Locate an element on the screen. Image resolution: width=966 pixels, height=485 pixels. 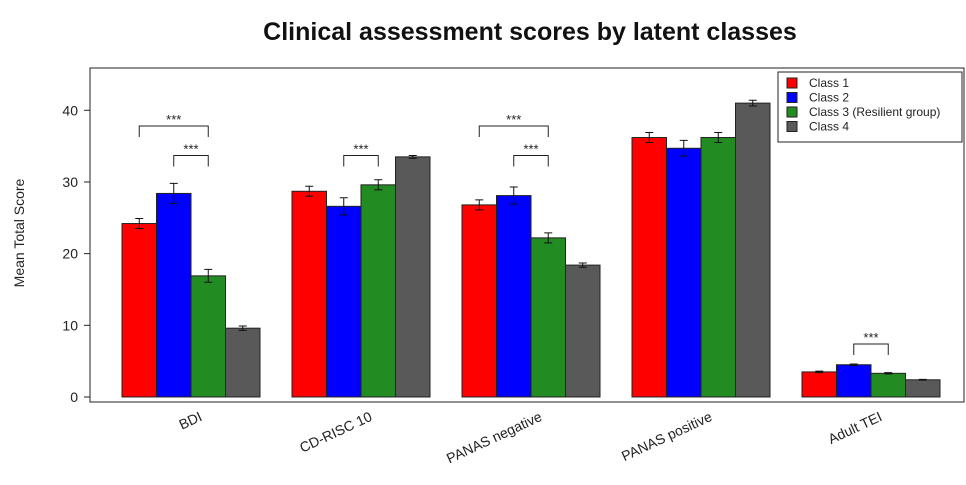
x-tick-label: PANAS positive is located at coordinates (667, 436).